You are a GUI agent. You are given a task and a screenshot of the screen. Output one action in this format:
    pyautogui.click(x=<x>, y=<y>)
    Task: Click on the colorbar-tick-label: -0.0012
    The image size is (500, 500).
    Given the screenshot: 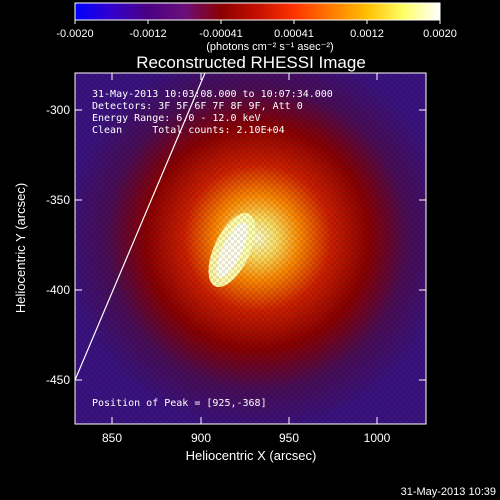 What is the action you would take?
    pyautogui.click(x=147, y=34)
    